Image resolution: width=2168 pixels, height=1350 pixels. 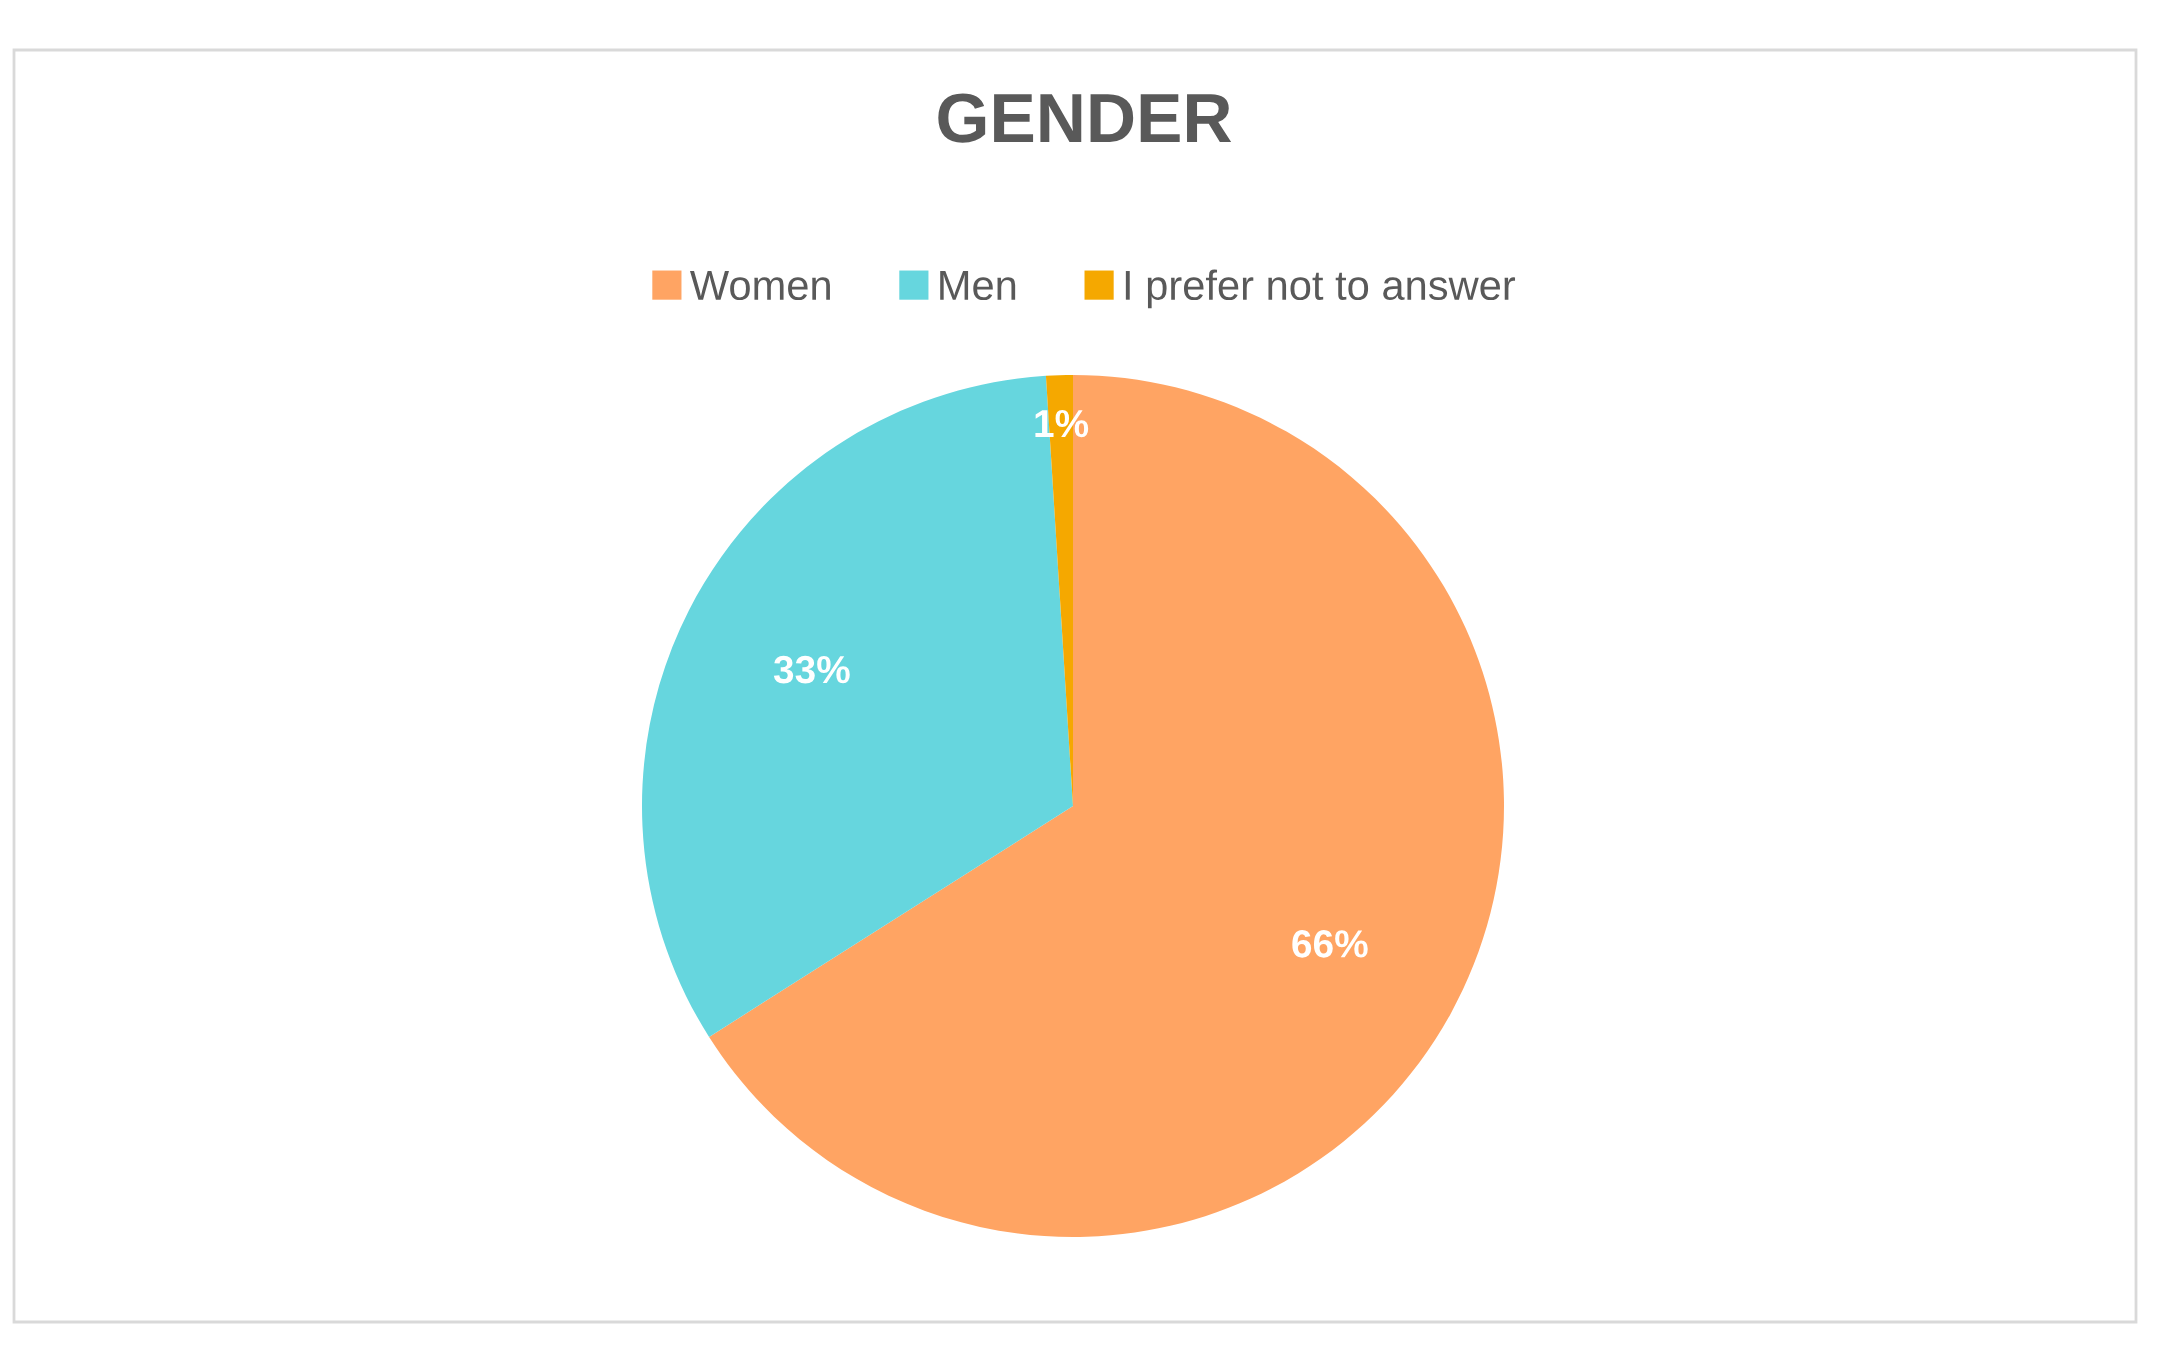 I want to click on chart-title: GENDER, so click(x=1085, y=118).